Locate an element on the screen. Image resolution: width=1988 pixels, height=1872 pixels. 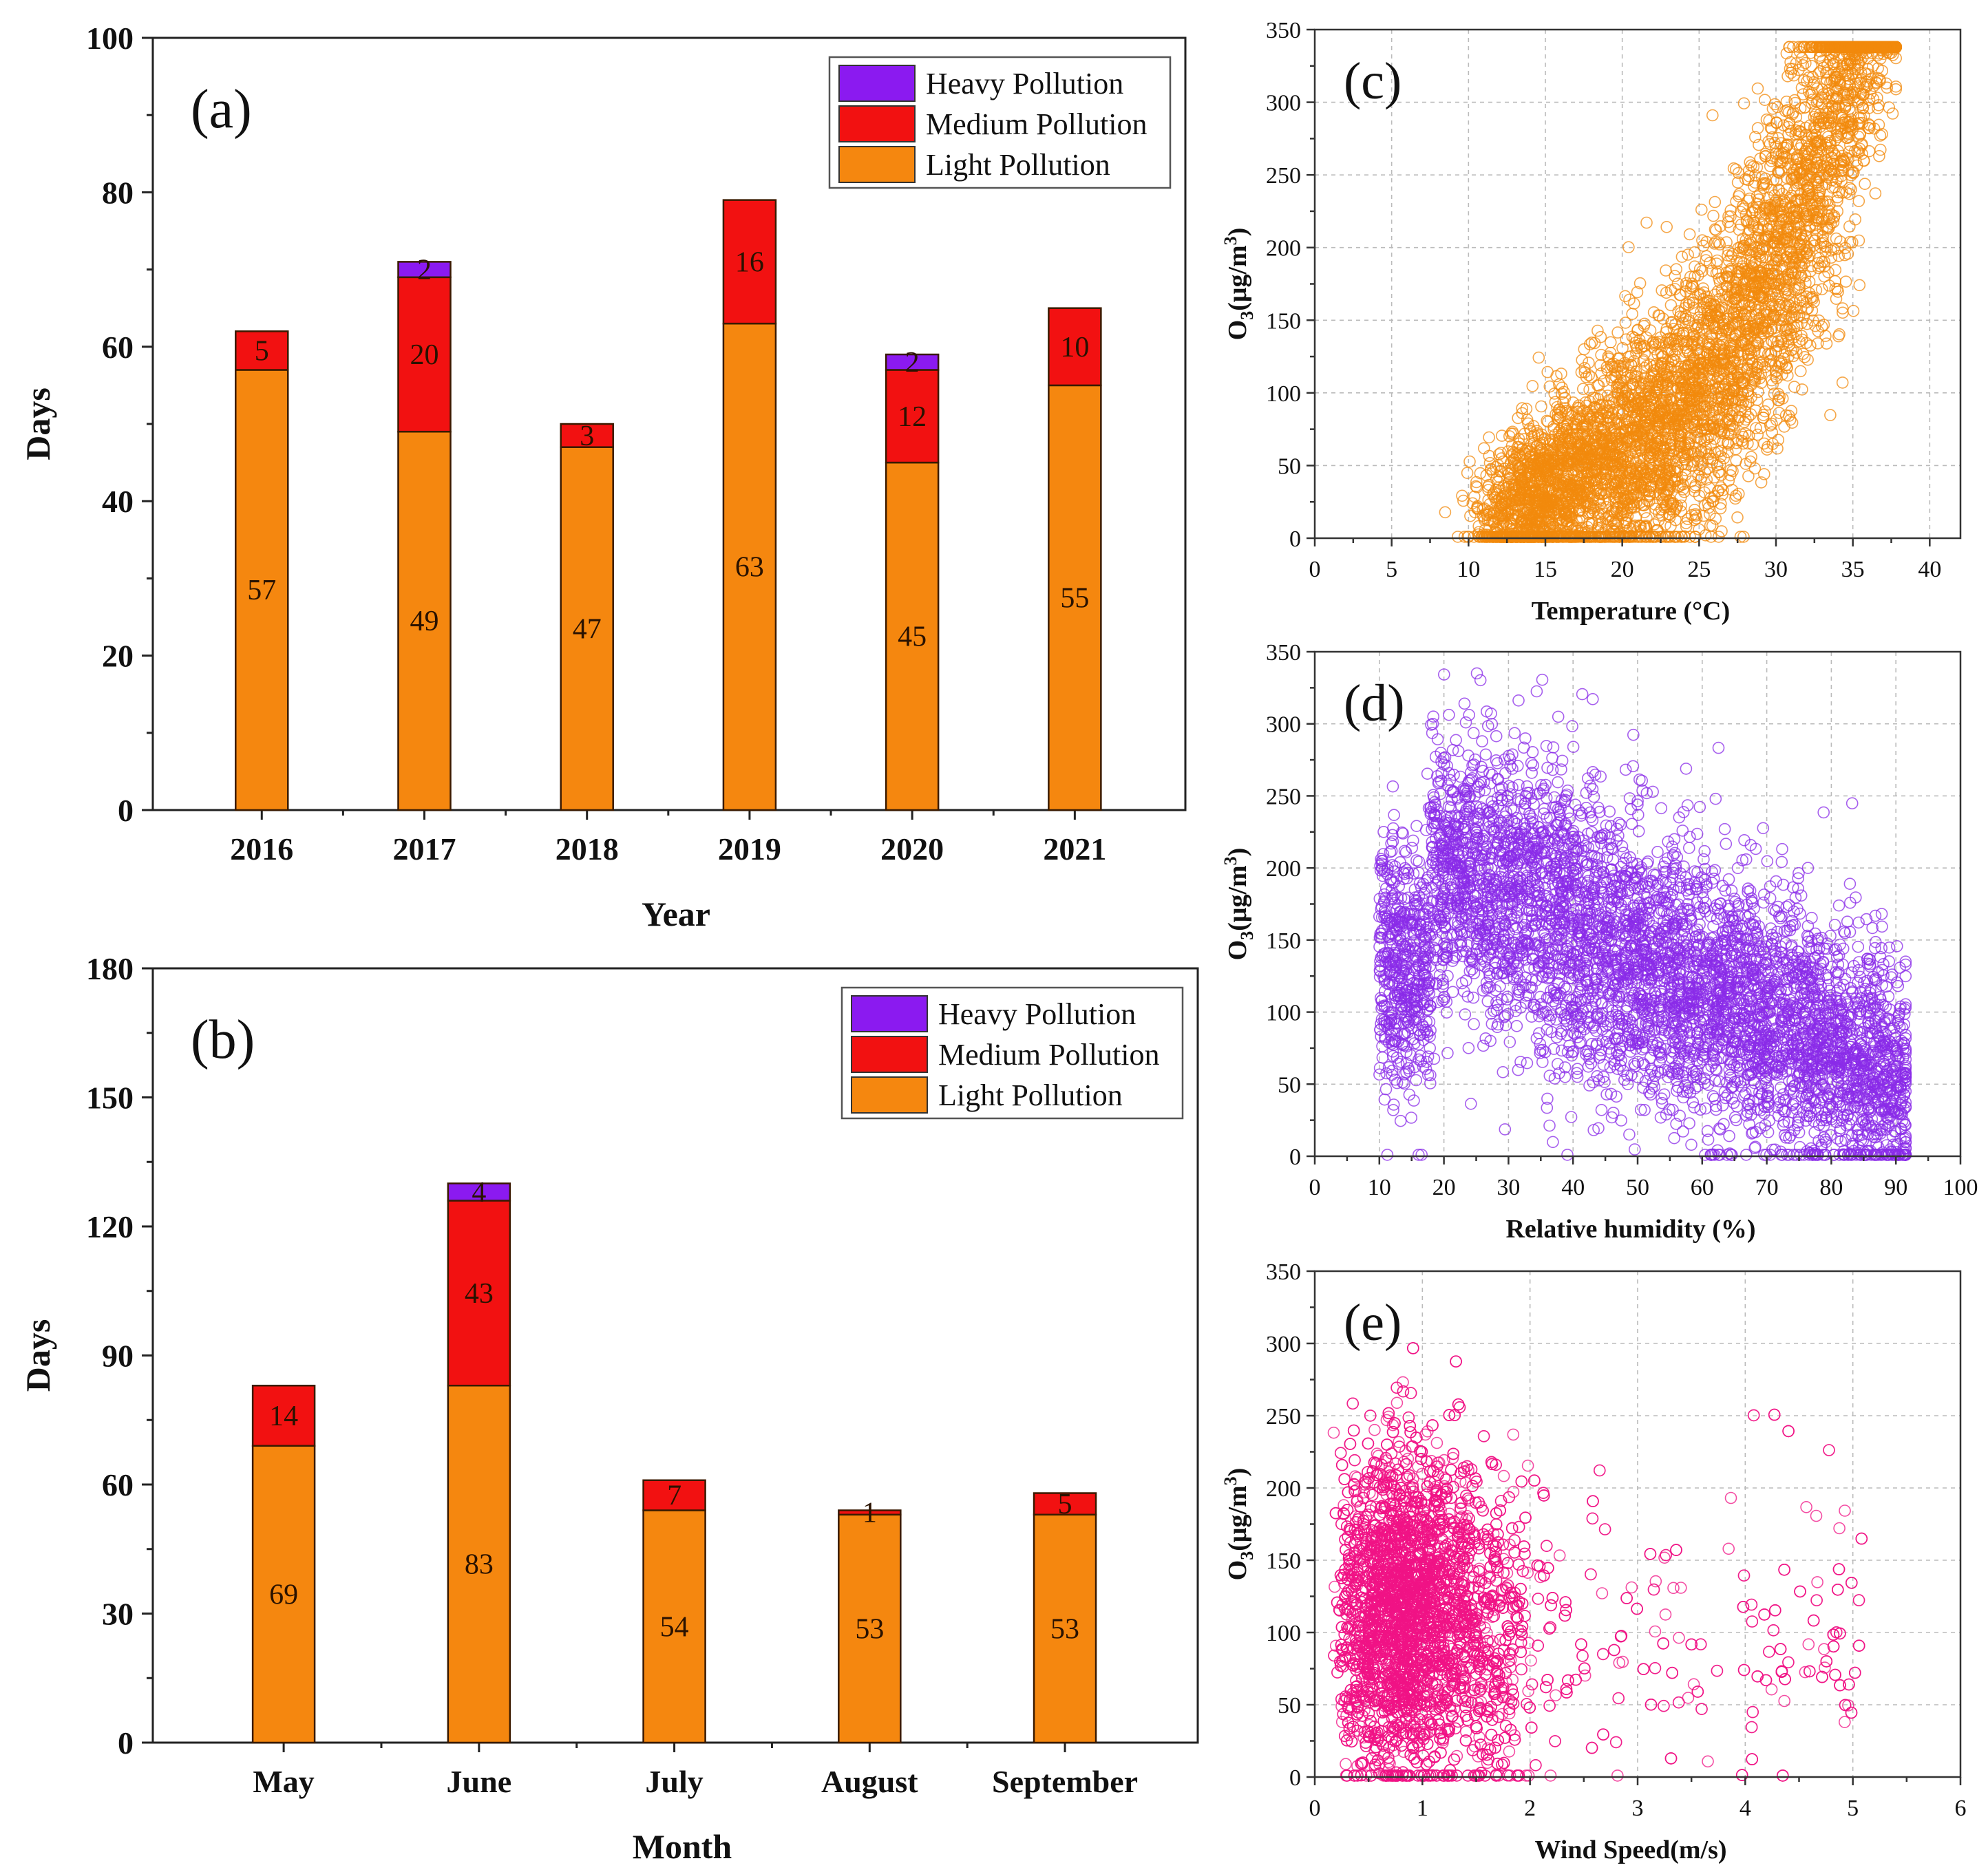
bar-data-label: 7 is located at coordinates (674, 1496).